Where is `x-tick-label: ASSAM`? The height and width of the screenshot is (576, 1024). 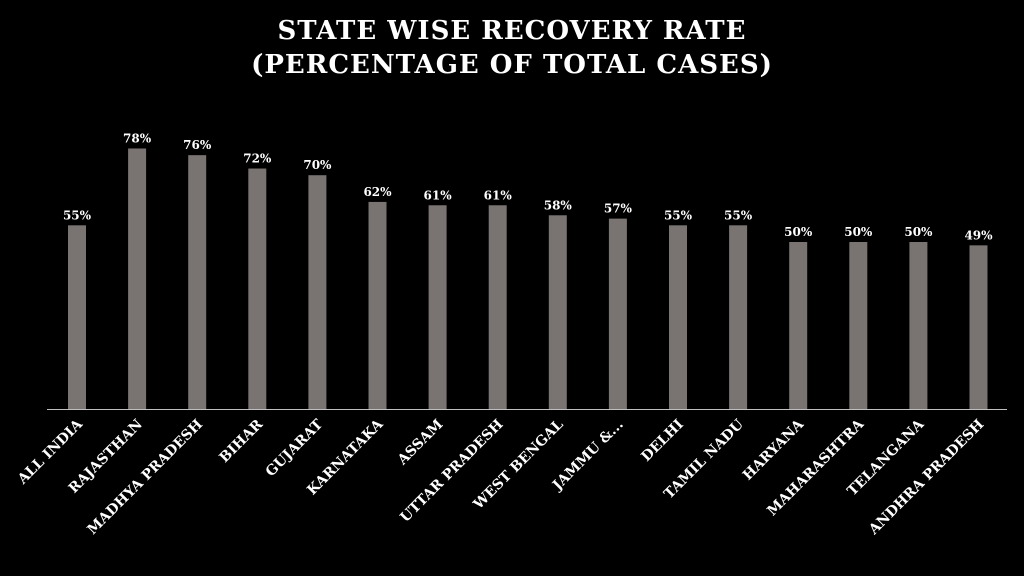
x-tick-label: ASSAM is located at coordinates (420, 443).